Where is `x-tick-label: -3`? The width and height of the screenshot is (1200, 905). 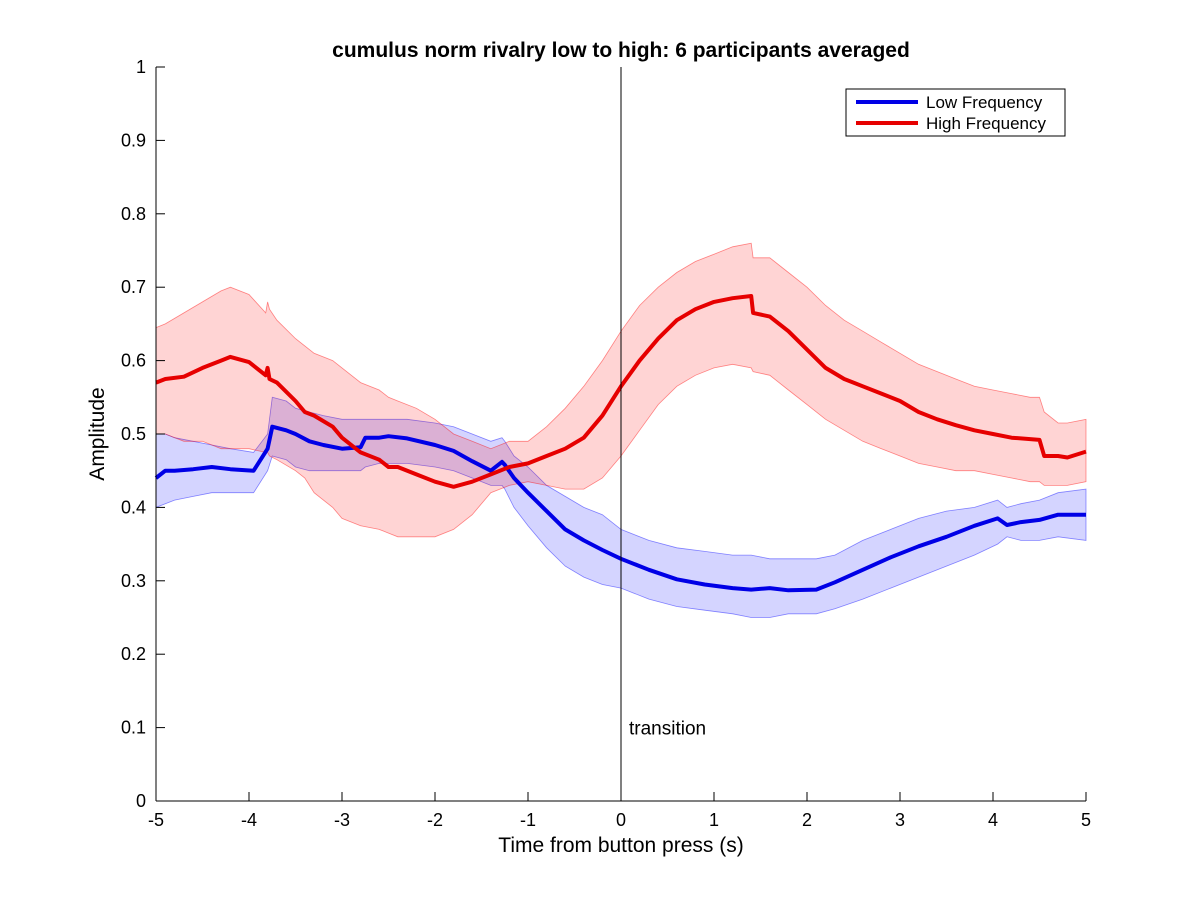
x-tick-label: -3 is located at coordinates (342, 820).